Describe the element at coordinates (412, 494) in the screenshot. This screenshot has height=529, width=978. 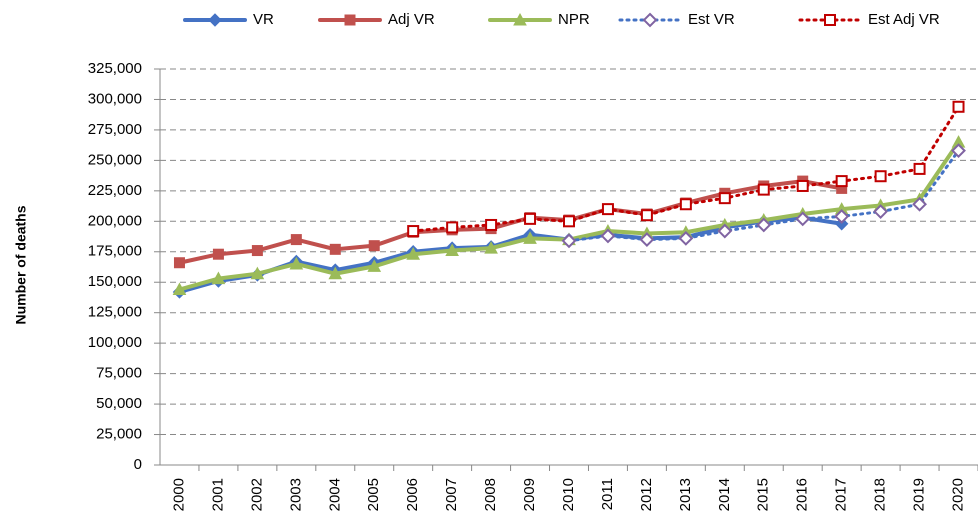
I see `x-tick-label: 2006` at that location.